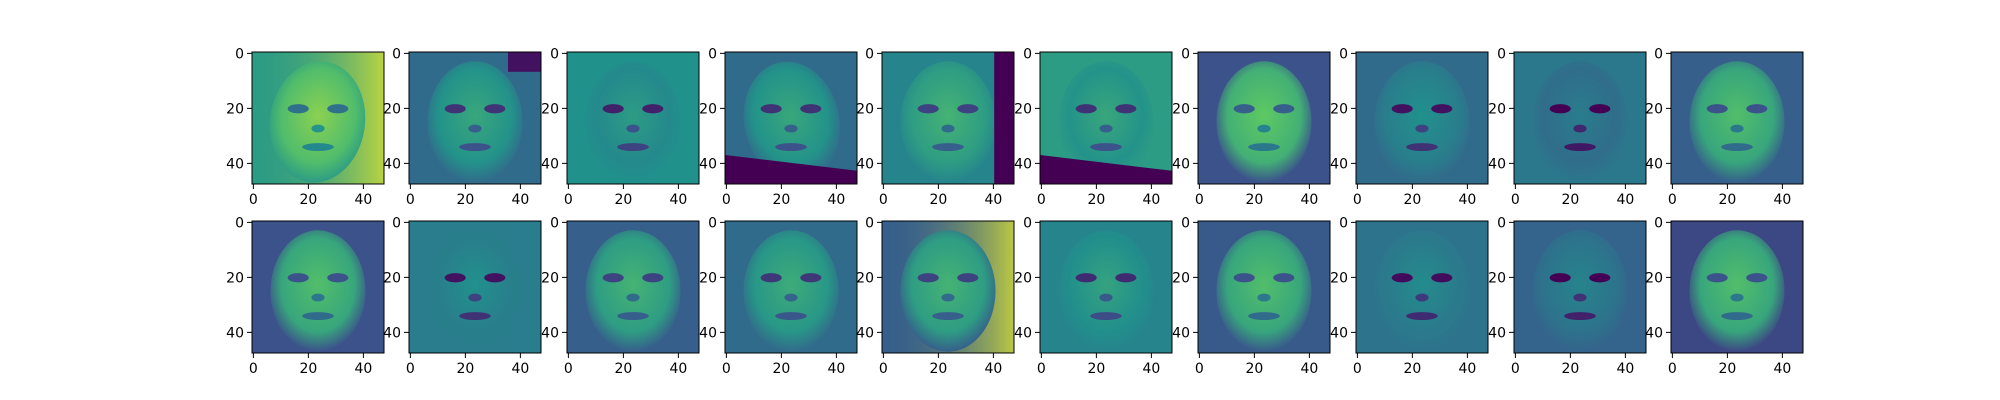  What do you see at coordinates (1093, 296) in the screenshot?
I see `reconstruction-panel-6: 0 20 40 0 20 40` at bounding box center [1093, 296].